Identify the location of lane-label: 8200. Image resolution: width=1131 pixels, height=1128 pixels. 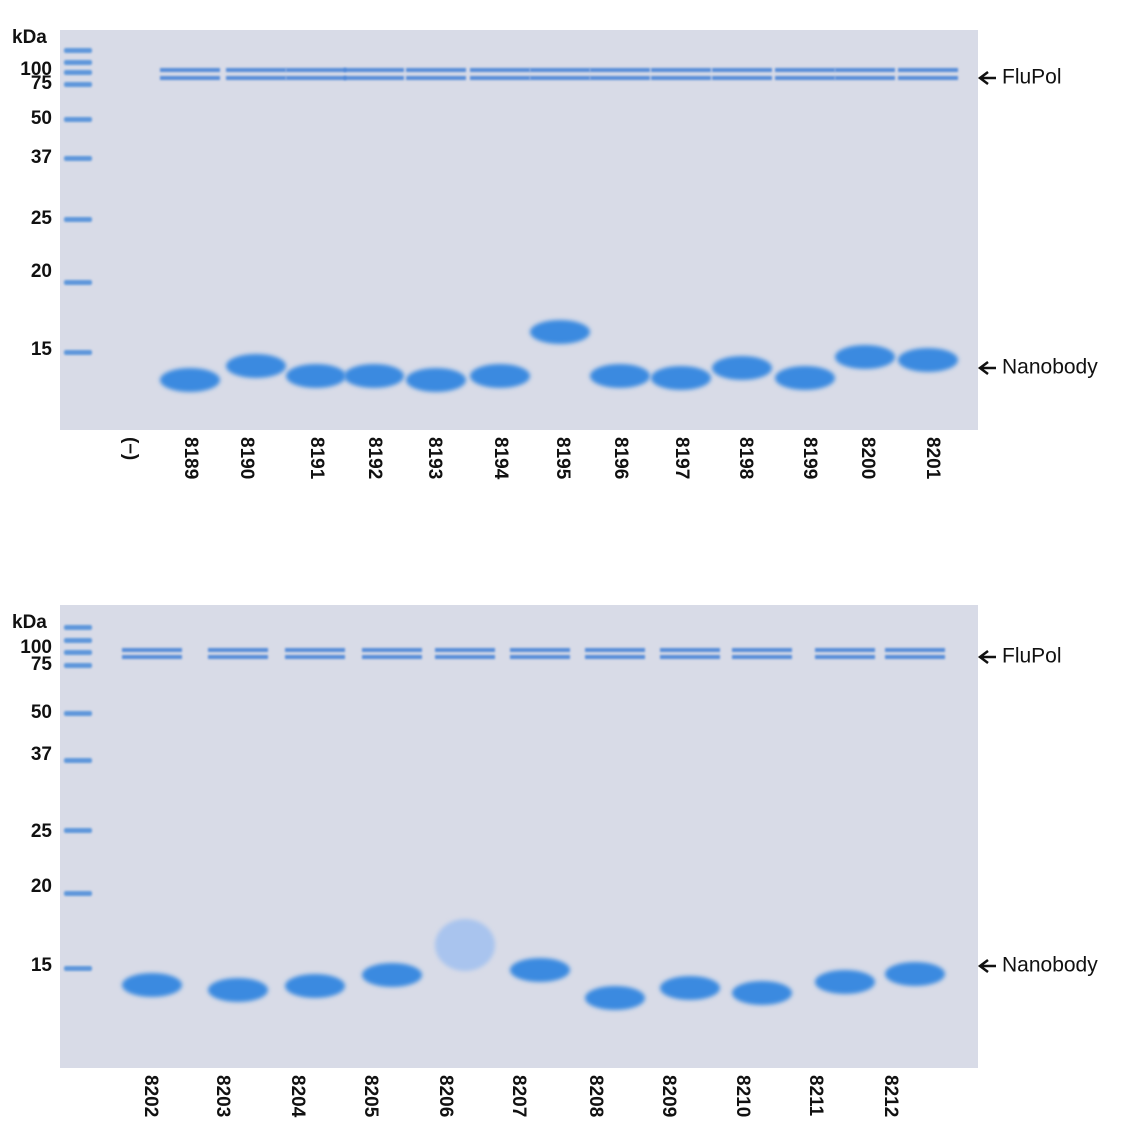
(867, 458).